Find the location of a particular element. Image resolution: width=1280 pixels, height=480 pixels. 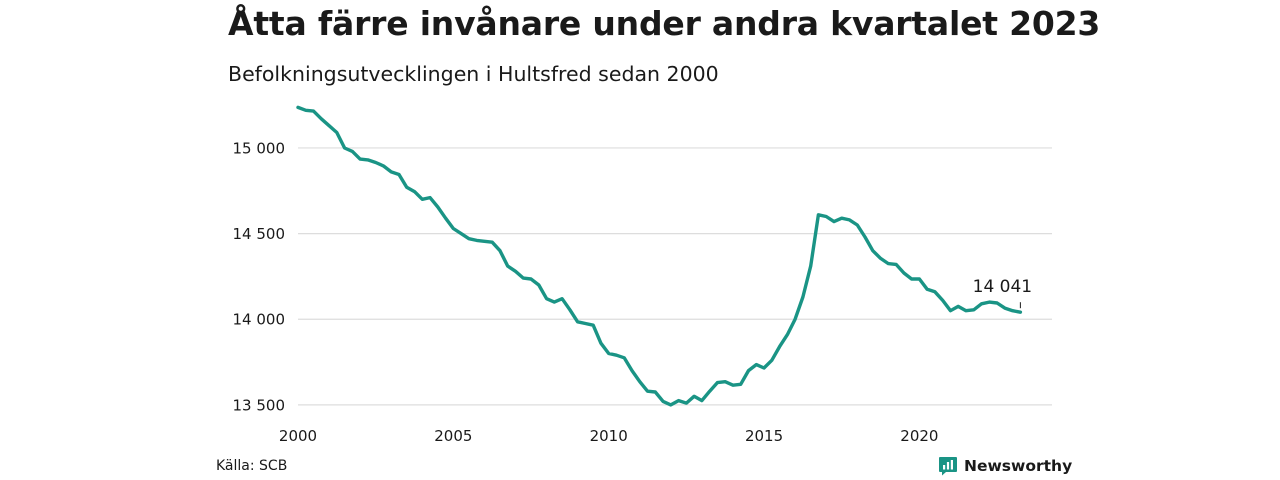

y-axis-ticks: 13 500 14 000 14 500 15 000 is located at coordinates (259, 276).